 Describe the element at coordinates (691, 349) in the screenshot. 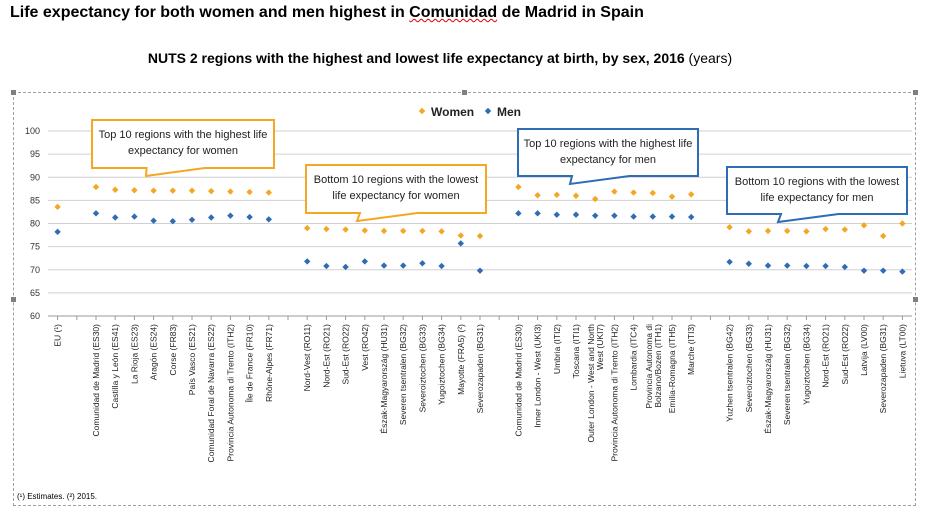

I see `x-tick-label: Marche (ITI3)` at that location.